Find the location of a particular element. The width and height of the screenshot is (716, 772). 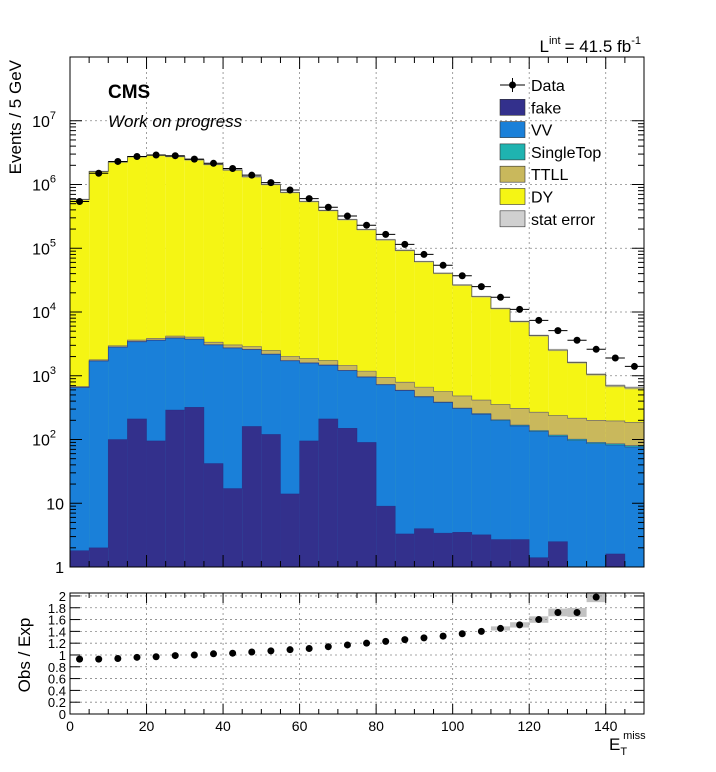

x-tick-label: 120 is located at coordinates (530, 726).